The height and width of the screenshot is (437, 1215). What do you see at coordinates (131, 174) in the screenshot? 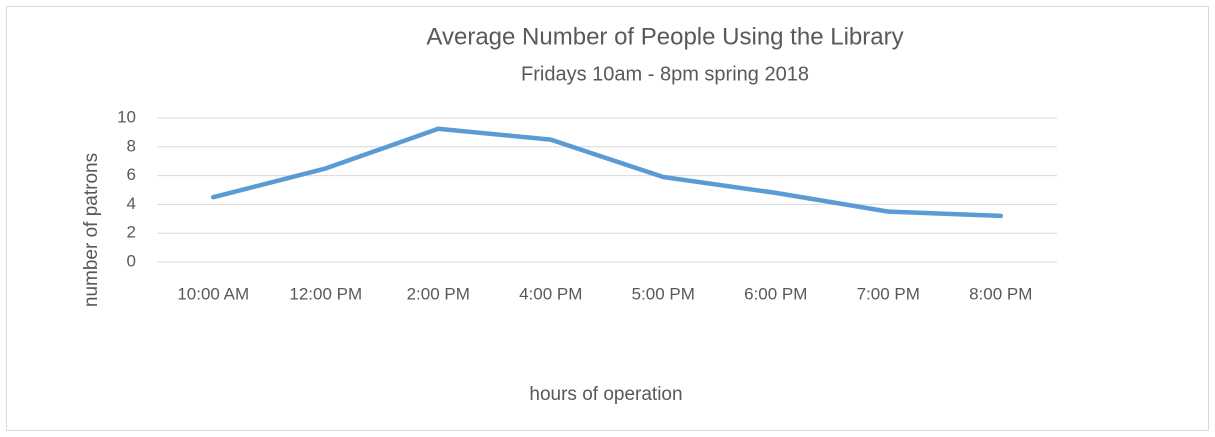
I see `y-tick-label: 6` at bounding box center [131, 174].